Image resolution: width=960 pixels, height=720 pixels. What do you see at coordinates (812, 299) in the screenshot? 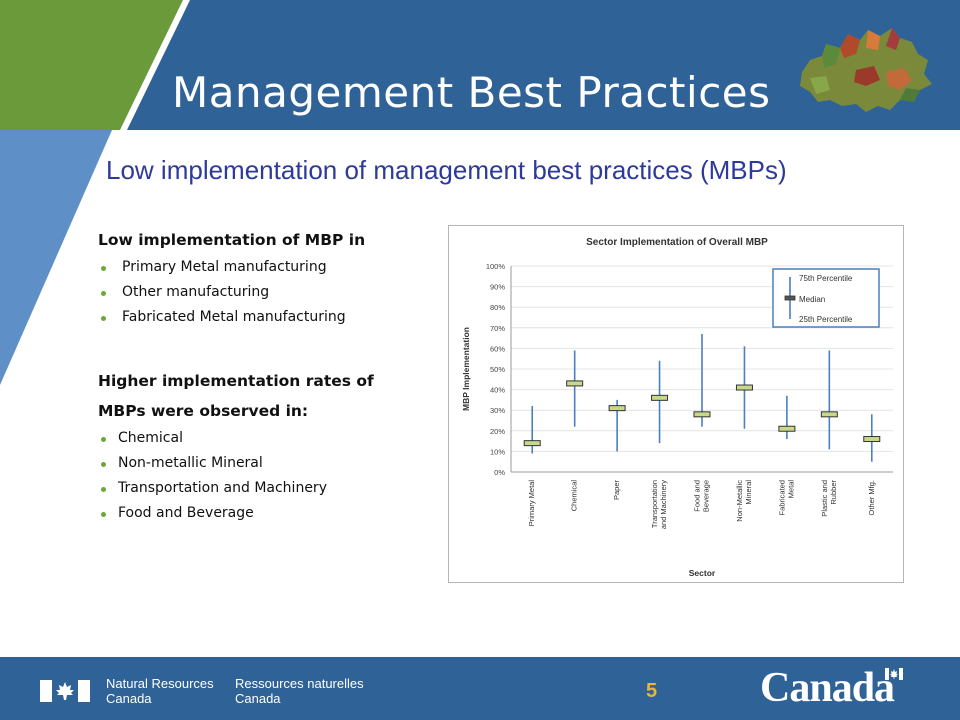
I see `legend-entry: Median` at bounding box center [812, 299].